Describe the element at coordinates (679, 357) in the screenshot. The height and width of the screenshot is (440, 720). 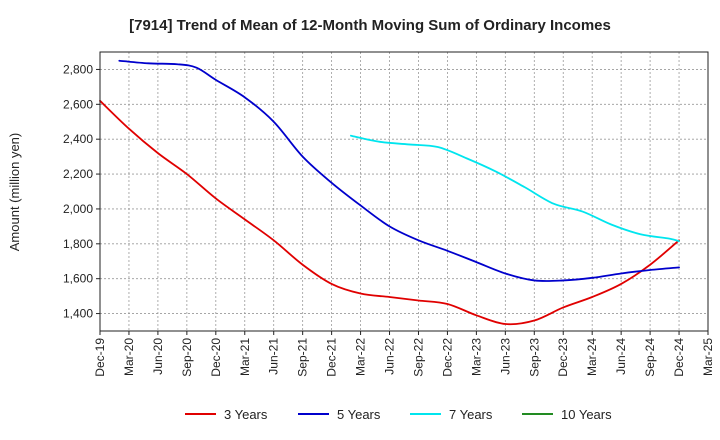
I see `x-tick-label: Dec-24` at that location.